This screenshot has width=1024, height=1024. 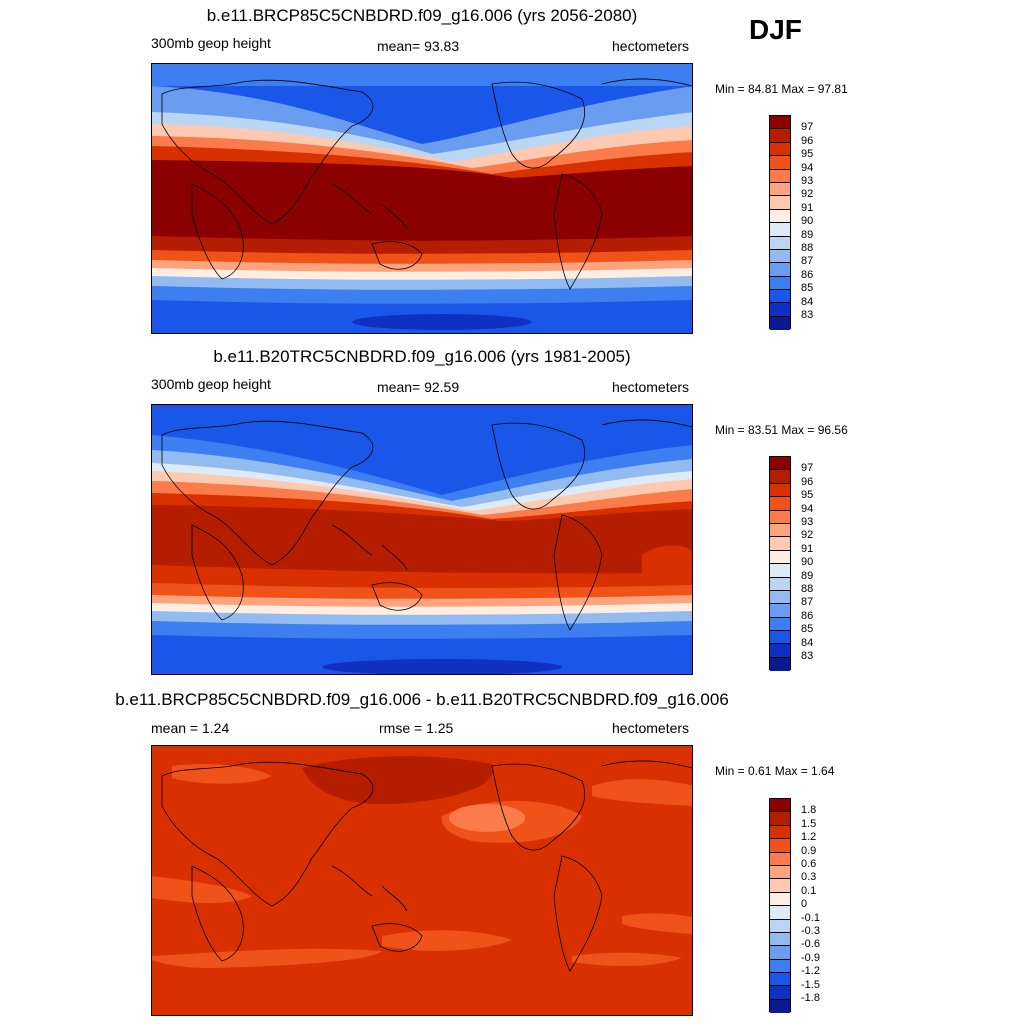 I want to click on panel-2-mean-label: mean= 92.59, so click(x=418, y=387).